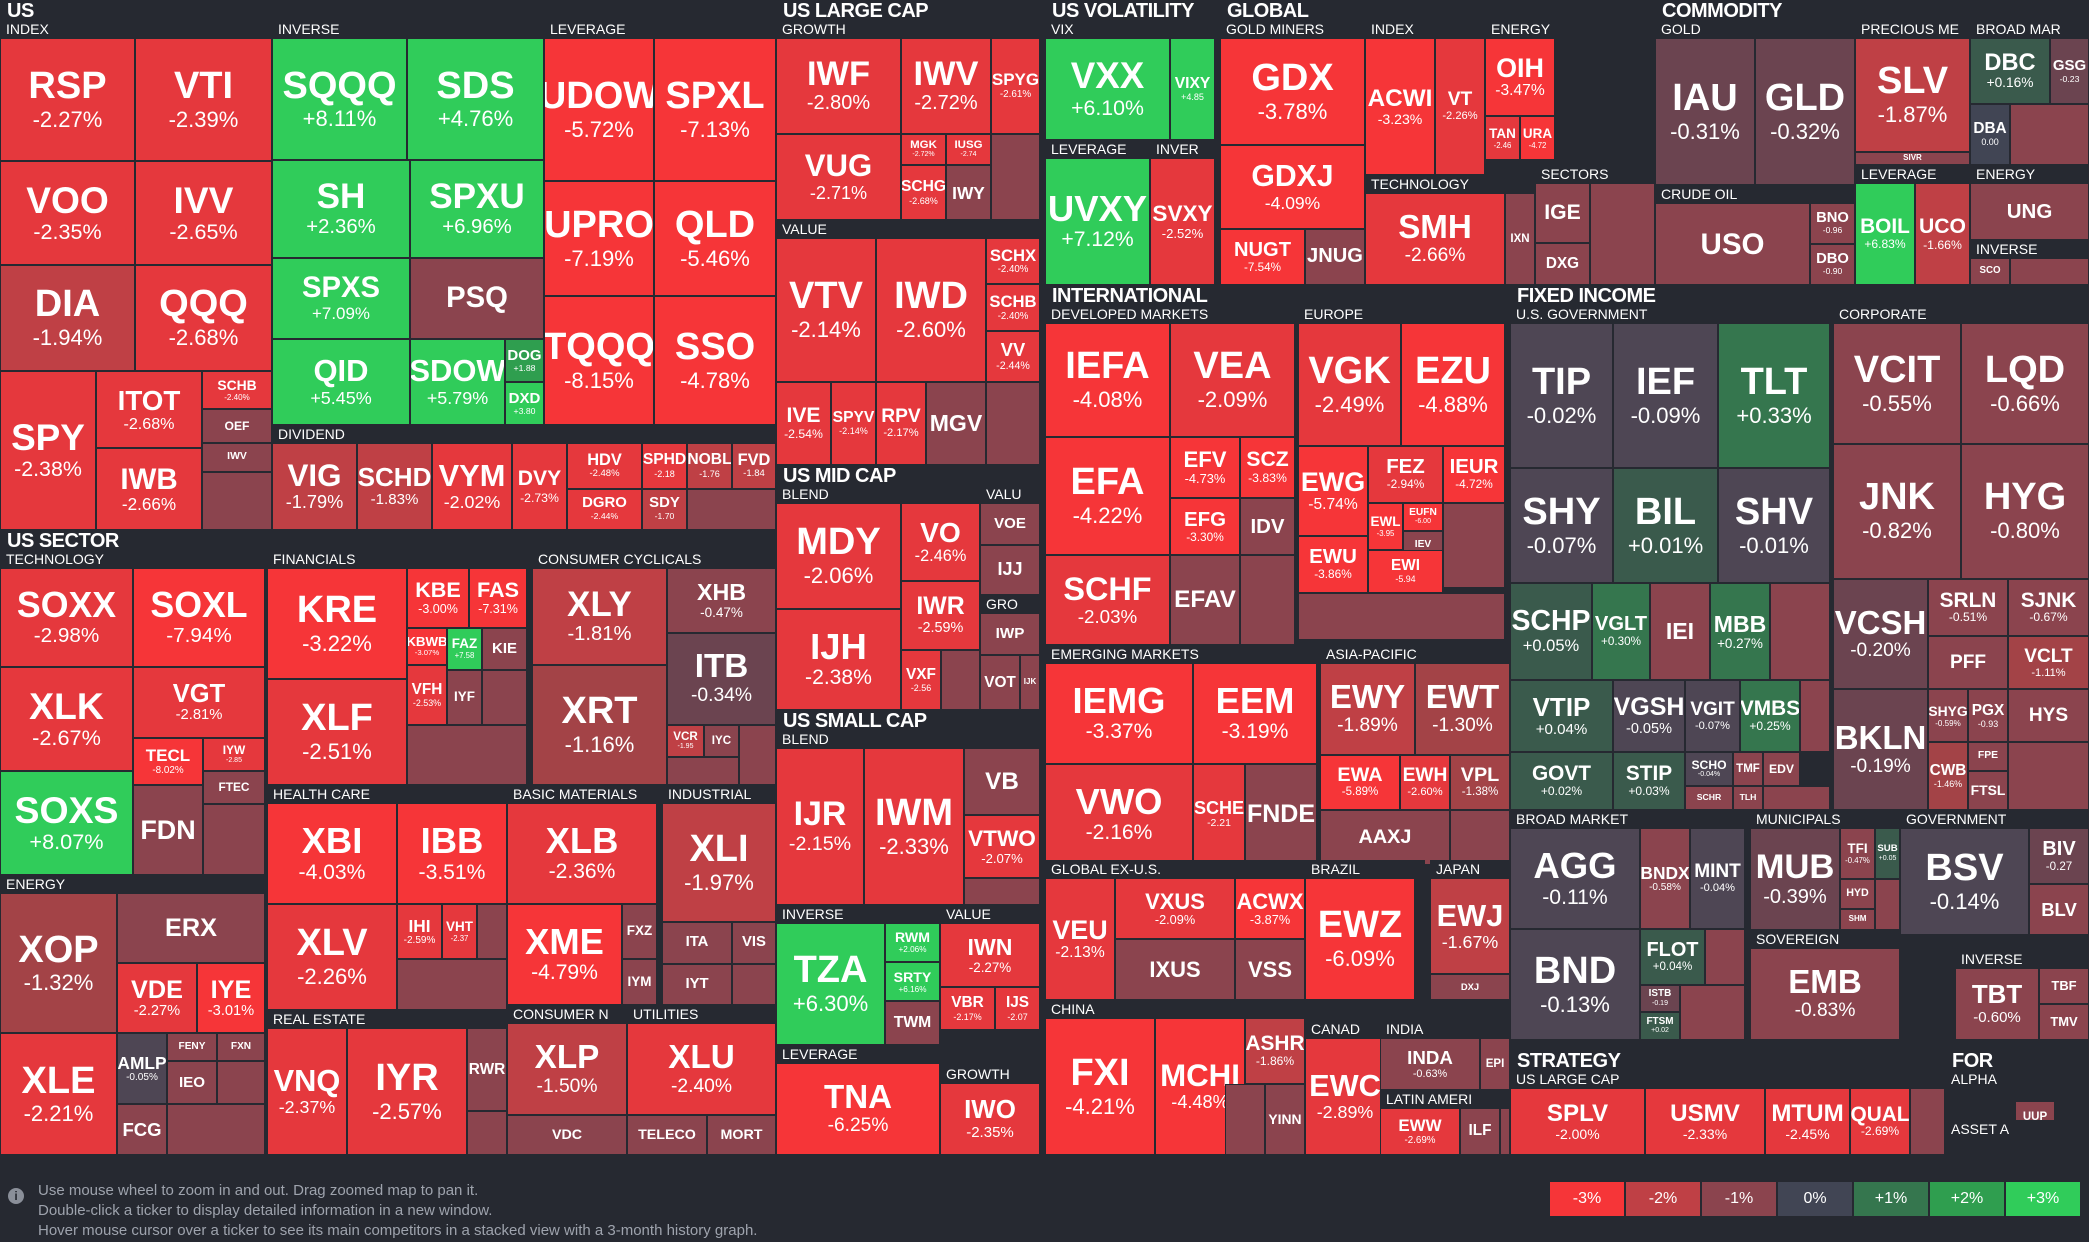 This screenshot has height=1242, width=2089. Describe the element at coordinates (1423, 517) in the screenshot. I see `tile-eufn: EUFN -6.00` at that location.